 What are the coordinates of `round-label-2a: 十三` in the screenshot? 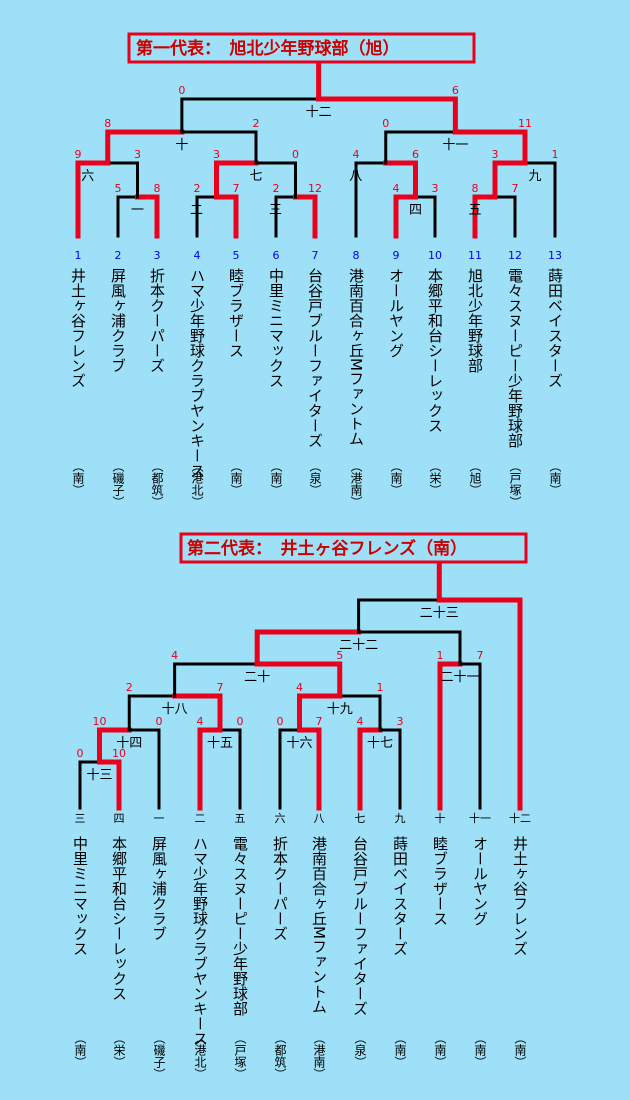 It's located at (99, 775).